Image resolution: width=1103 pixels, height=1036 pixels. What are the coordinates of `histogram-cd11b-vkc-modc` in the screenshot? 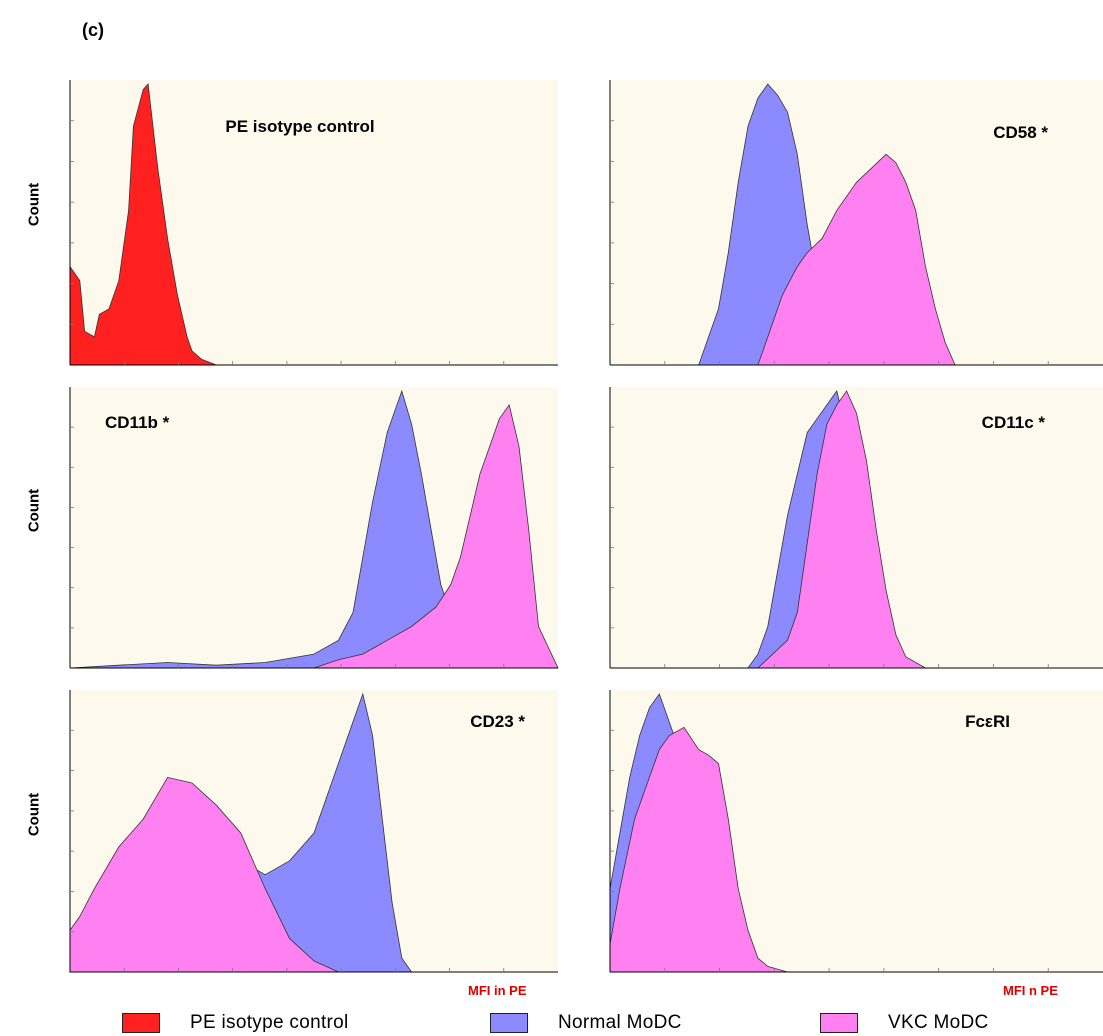 It's located at (314, 536).